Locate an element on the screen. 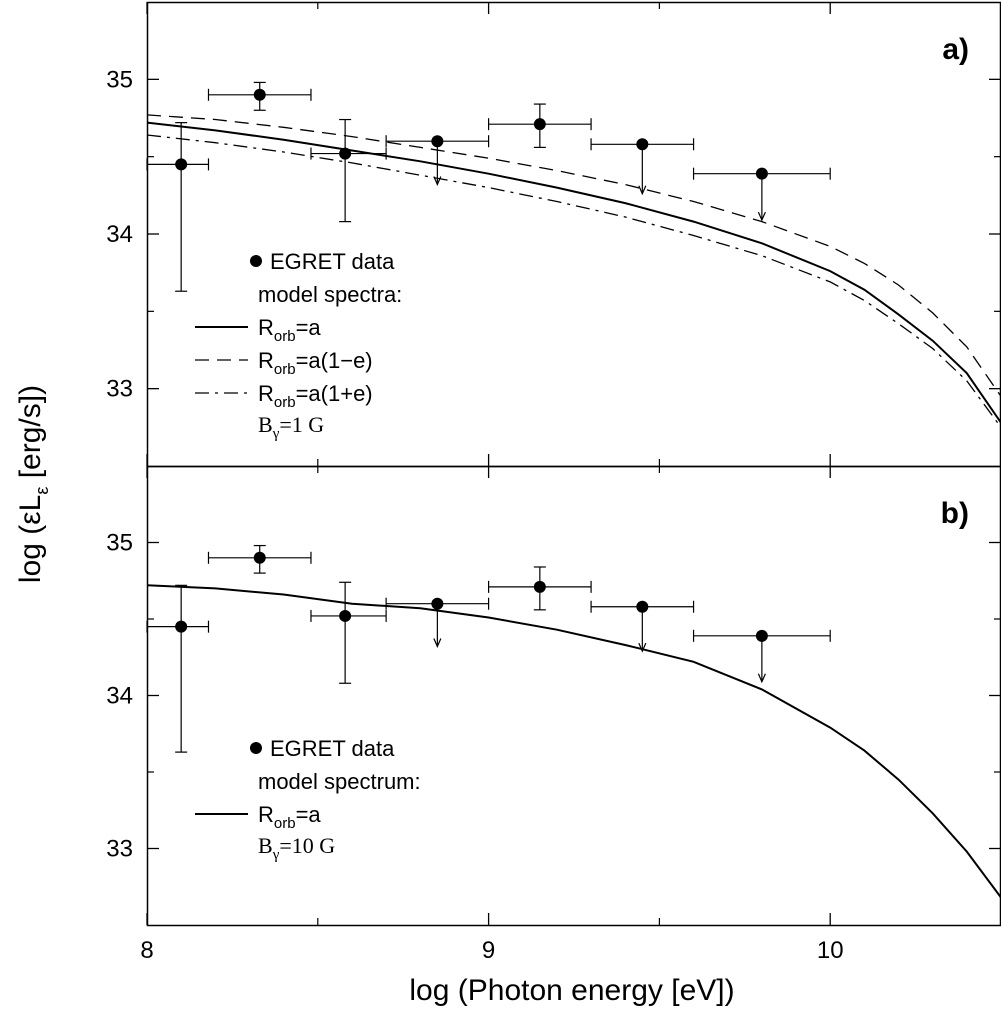 The image size is (1001, 1013). y-axis-title-sub: ε is located at coordinates (42, 491).